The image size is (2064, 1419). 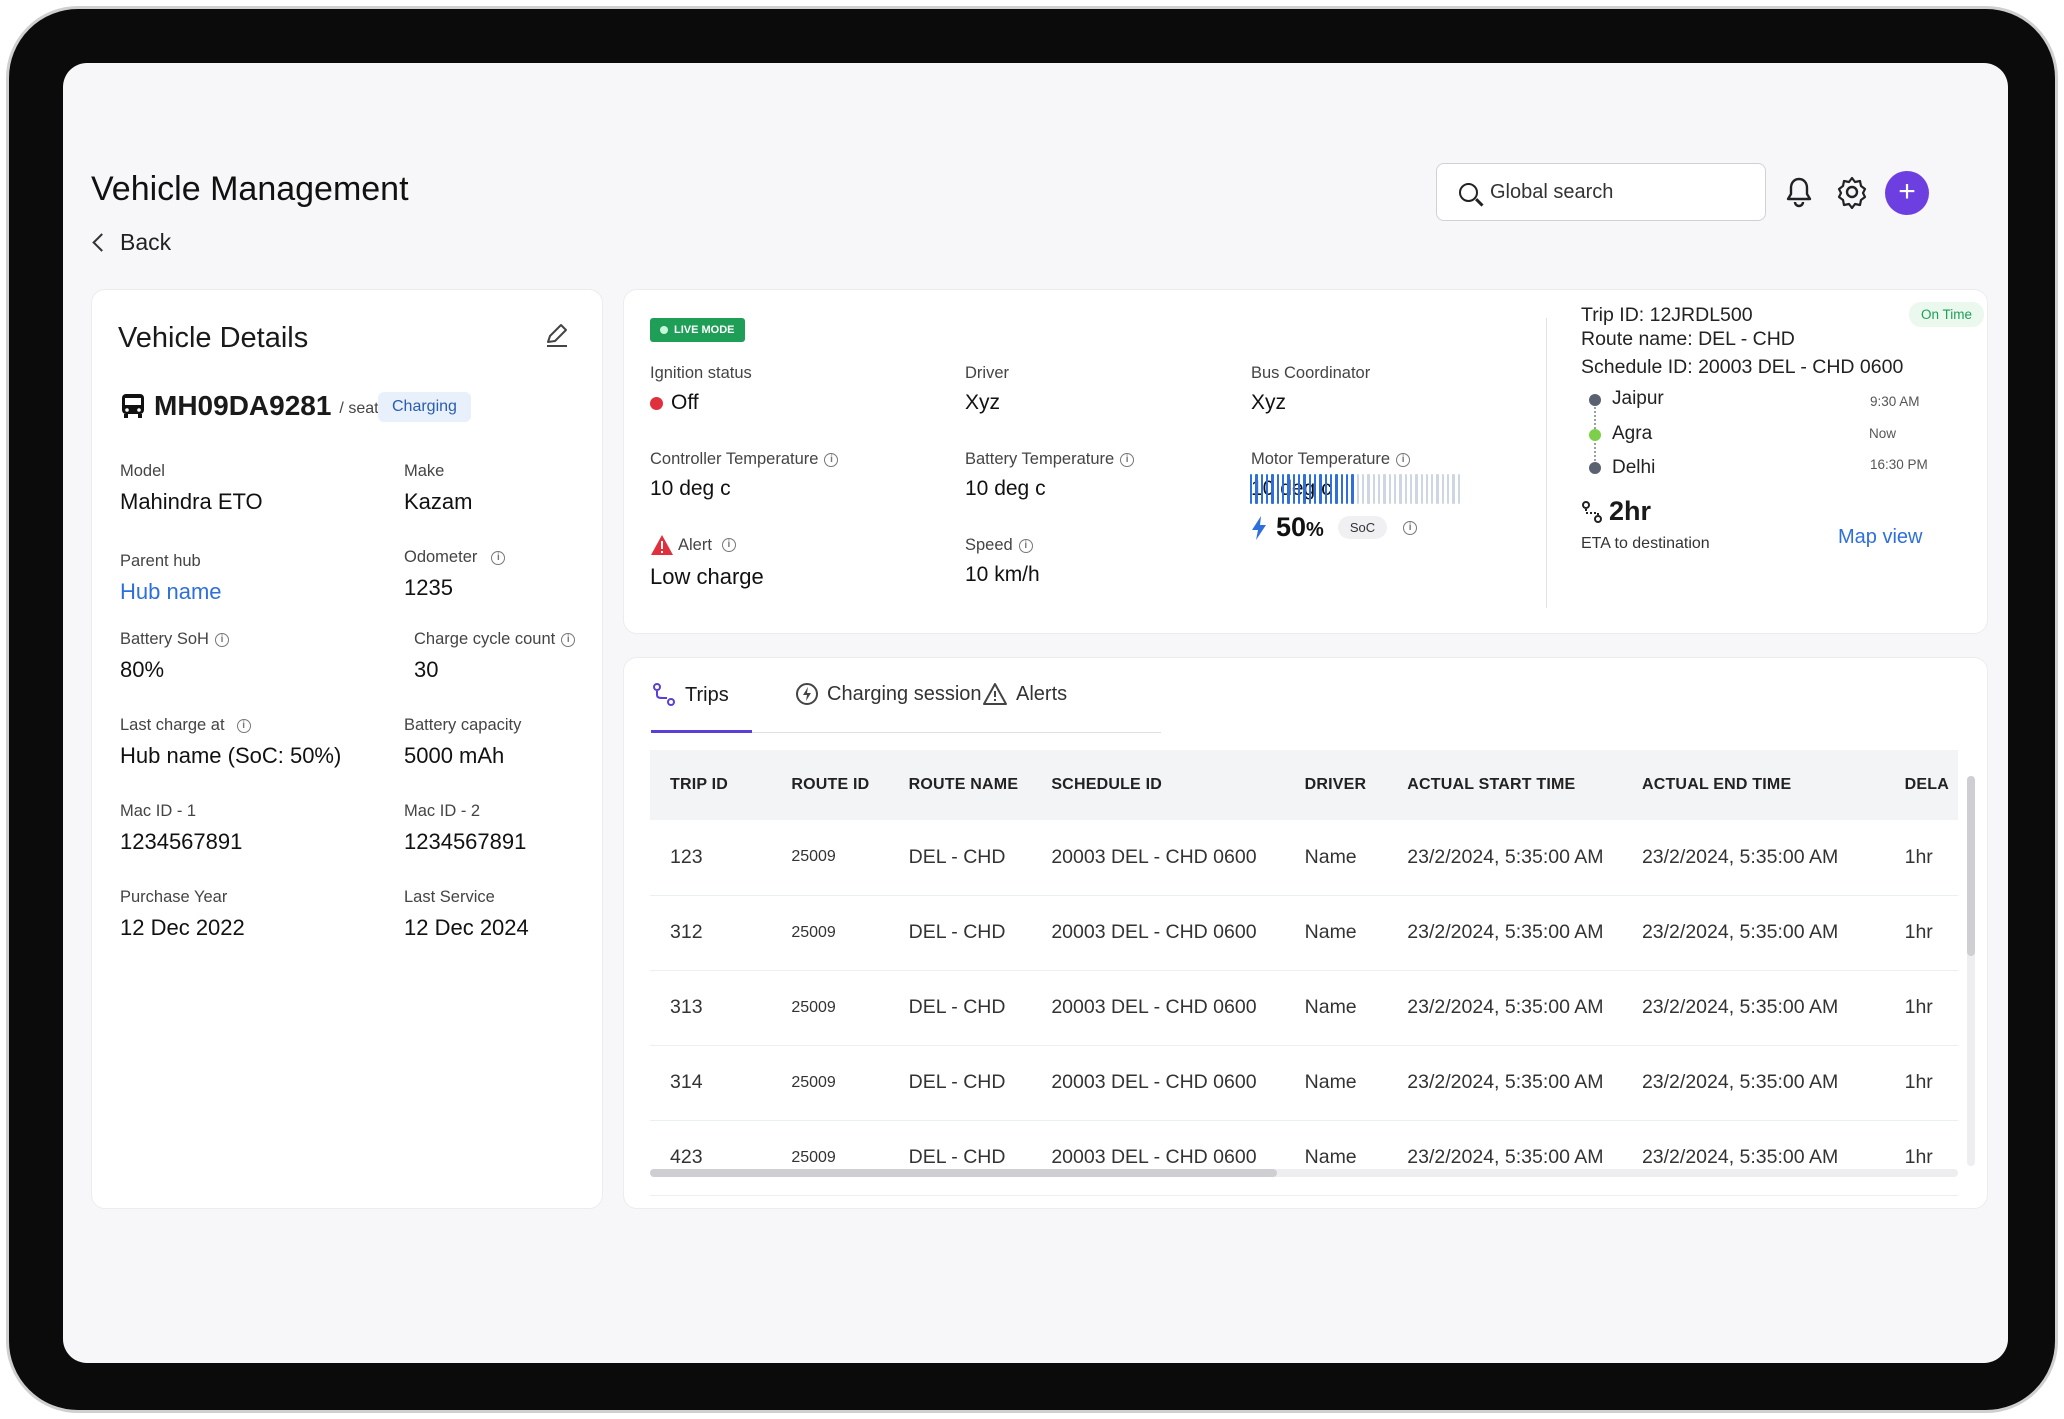 What do you see at coordinates (662, 545) in the screenshot?
I see `warning-icon` at bounding box center [662, 545].